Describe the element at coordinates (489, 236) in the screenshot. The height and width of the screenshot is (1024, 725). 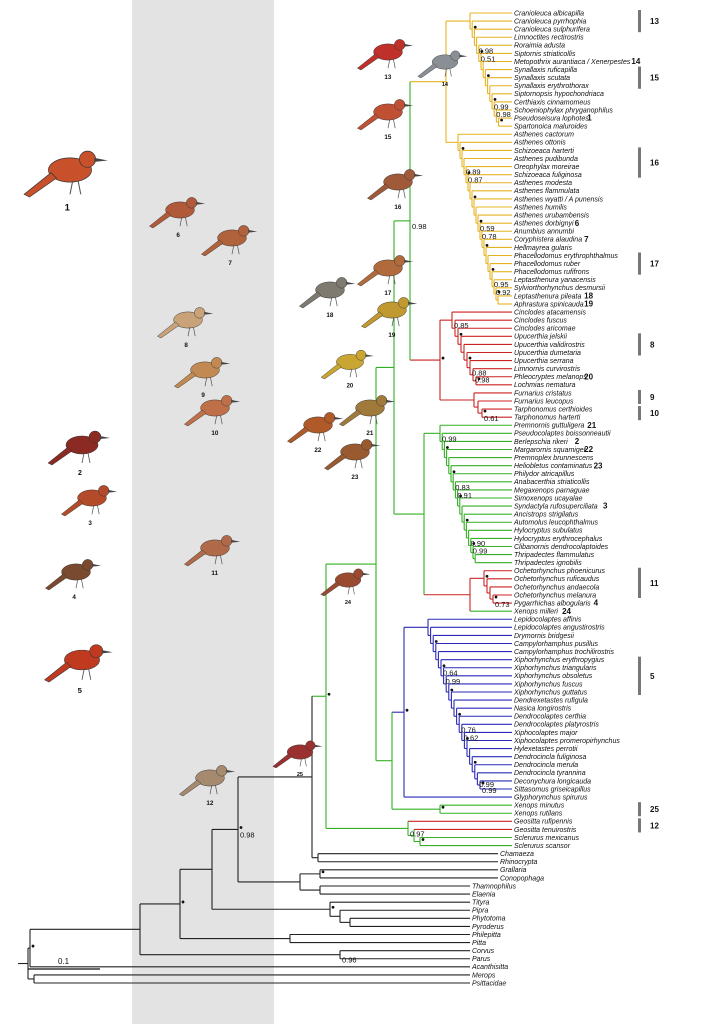
I see `support-value: 0.78` at that location.